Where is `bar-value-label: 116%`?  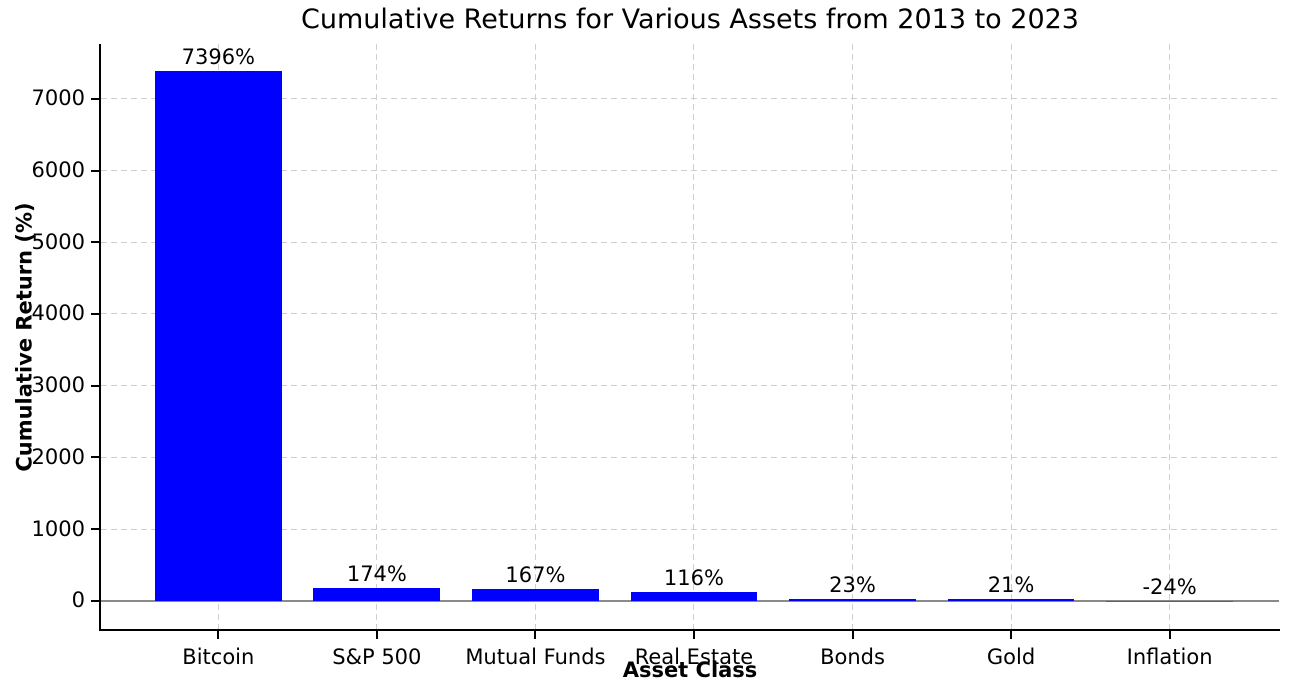 bar-value-label: 116% is located at coordinates (693, 578).